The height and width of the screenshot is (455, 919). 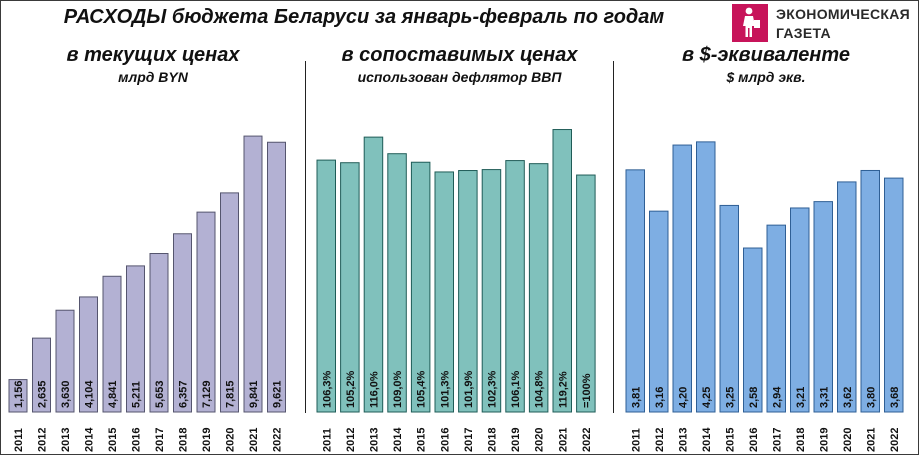 I want to click on data-label: 2,94, so click(x=777, y=397).